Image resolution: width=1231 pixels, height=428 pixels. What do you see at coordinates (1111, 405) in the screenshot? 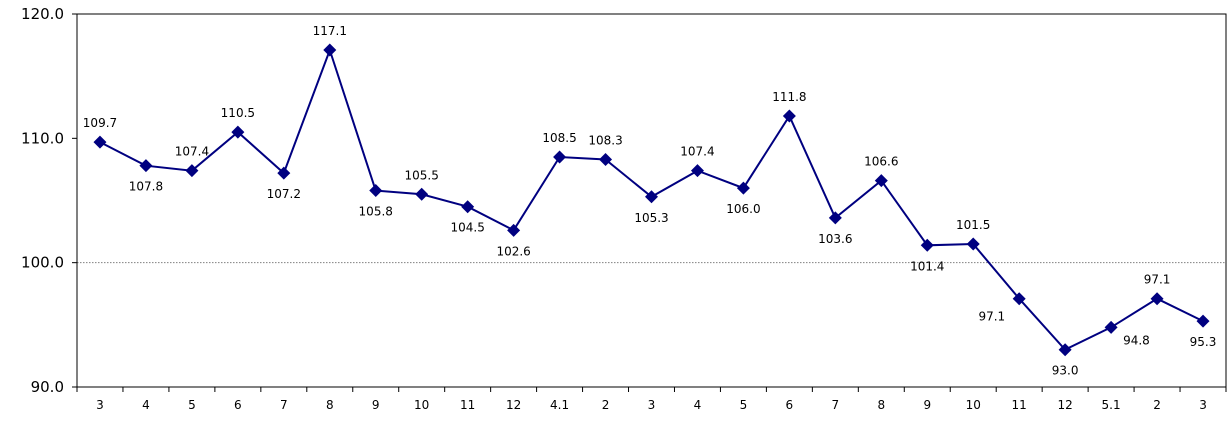
I see `x-tick-label: 5.1` at bounding box center [1111, 405].